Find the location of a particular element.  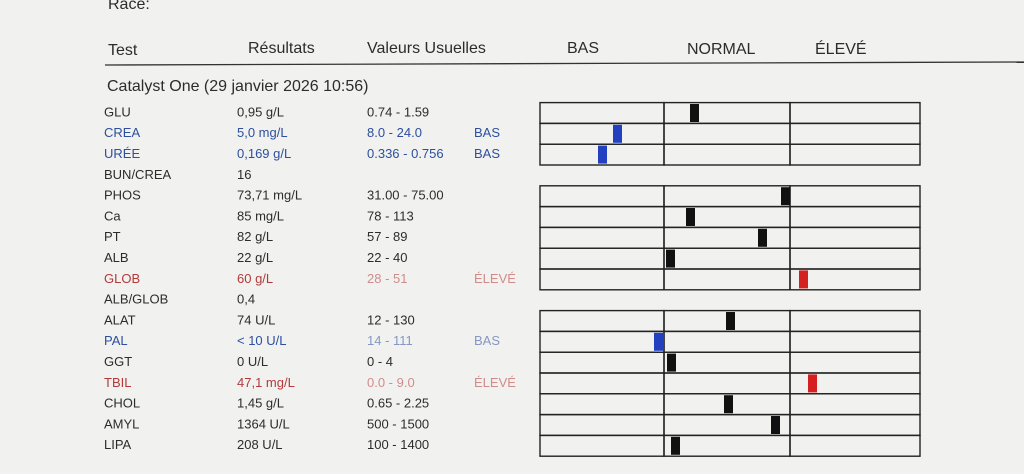

race-label: Race: is located at coordinates (129, 6).